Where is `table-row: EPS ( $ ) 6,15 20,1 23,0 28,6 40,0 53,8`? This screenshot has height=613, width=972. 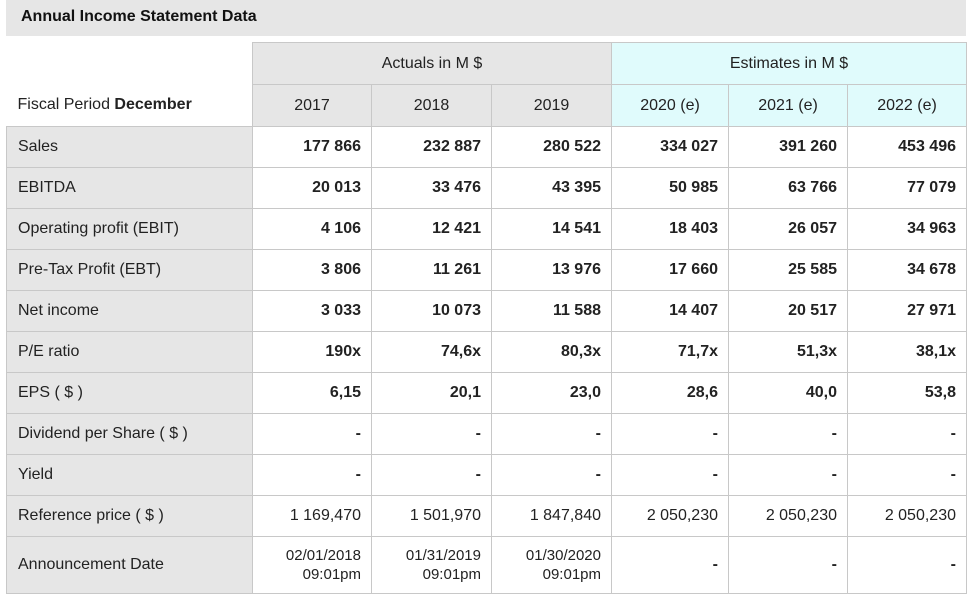
table-row: EPS ( $ ) 6,15 20,1 23,0 28,6 40,0 53,8 is located at coordinates (486, 393).